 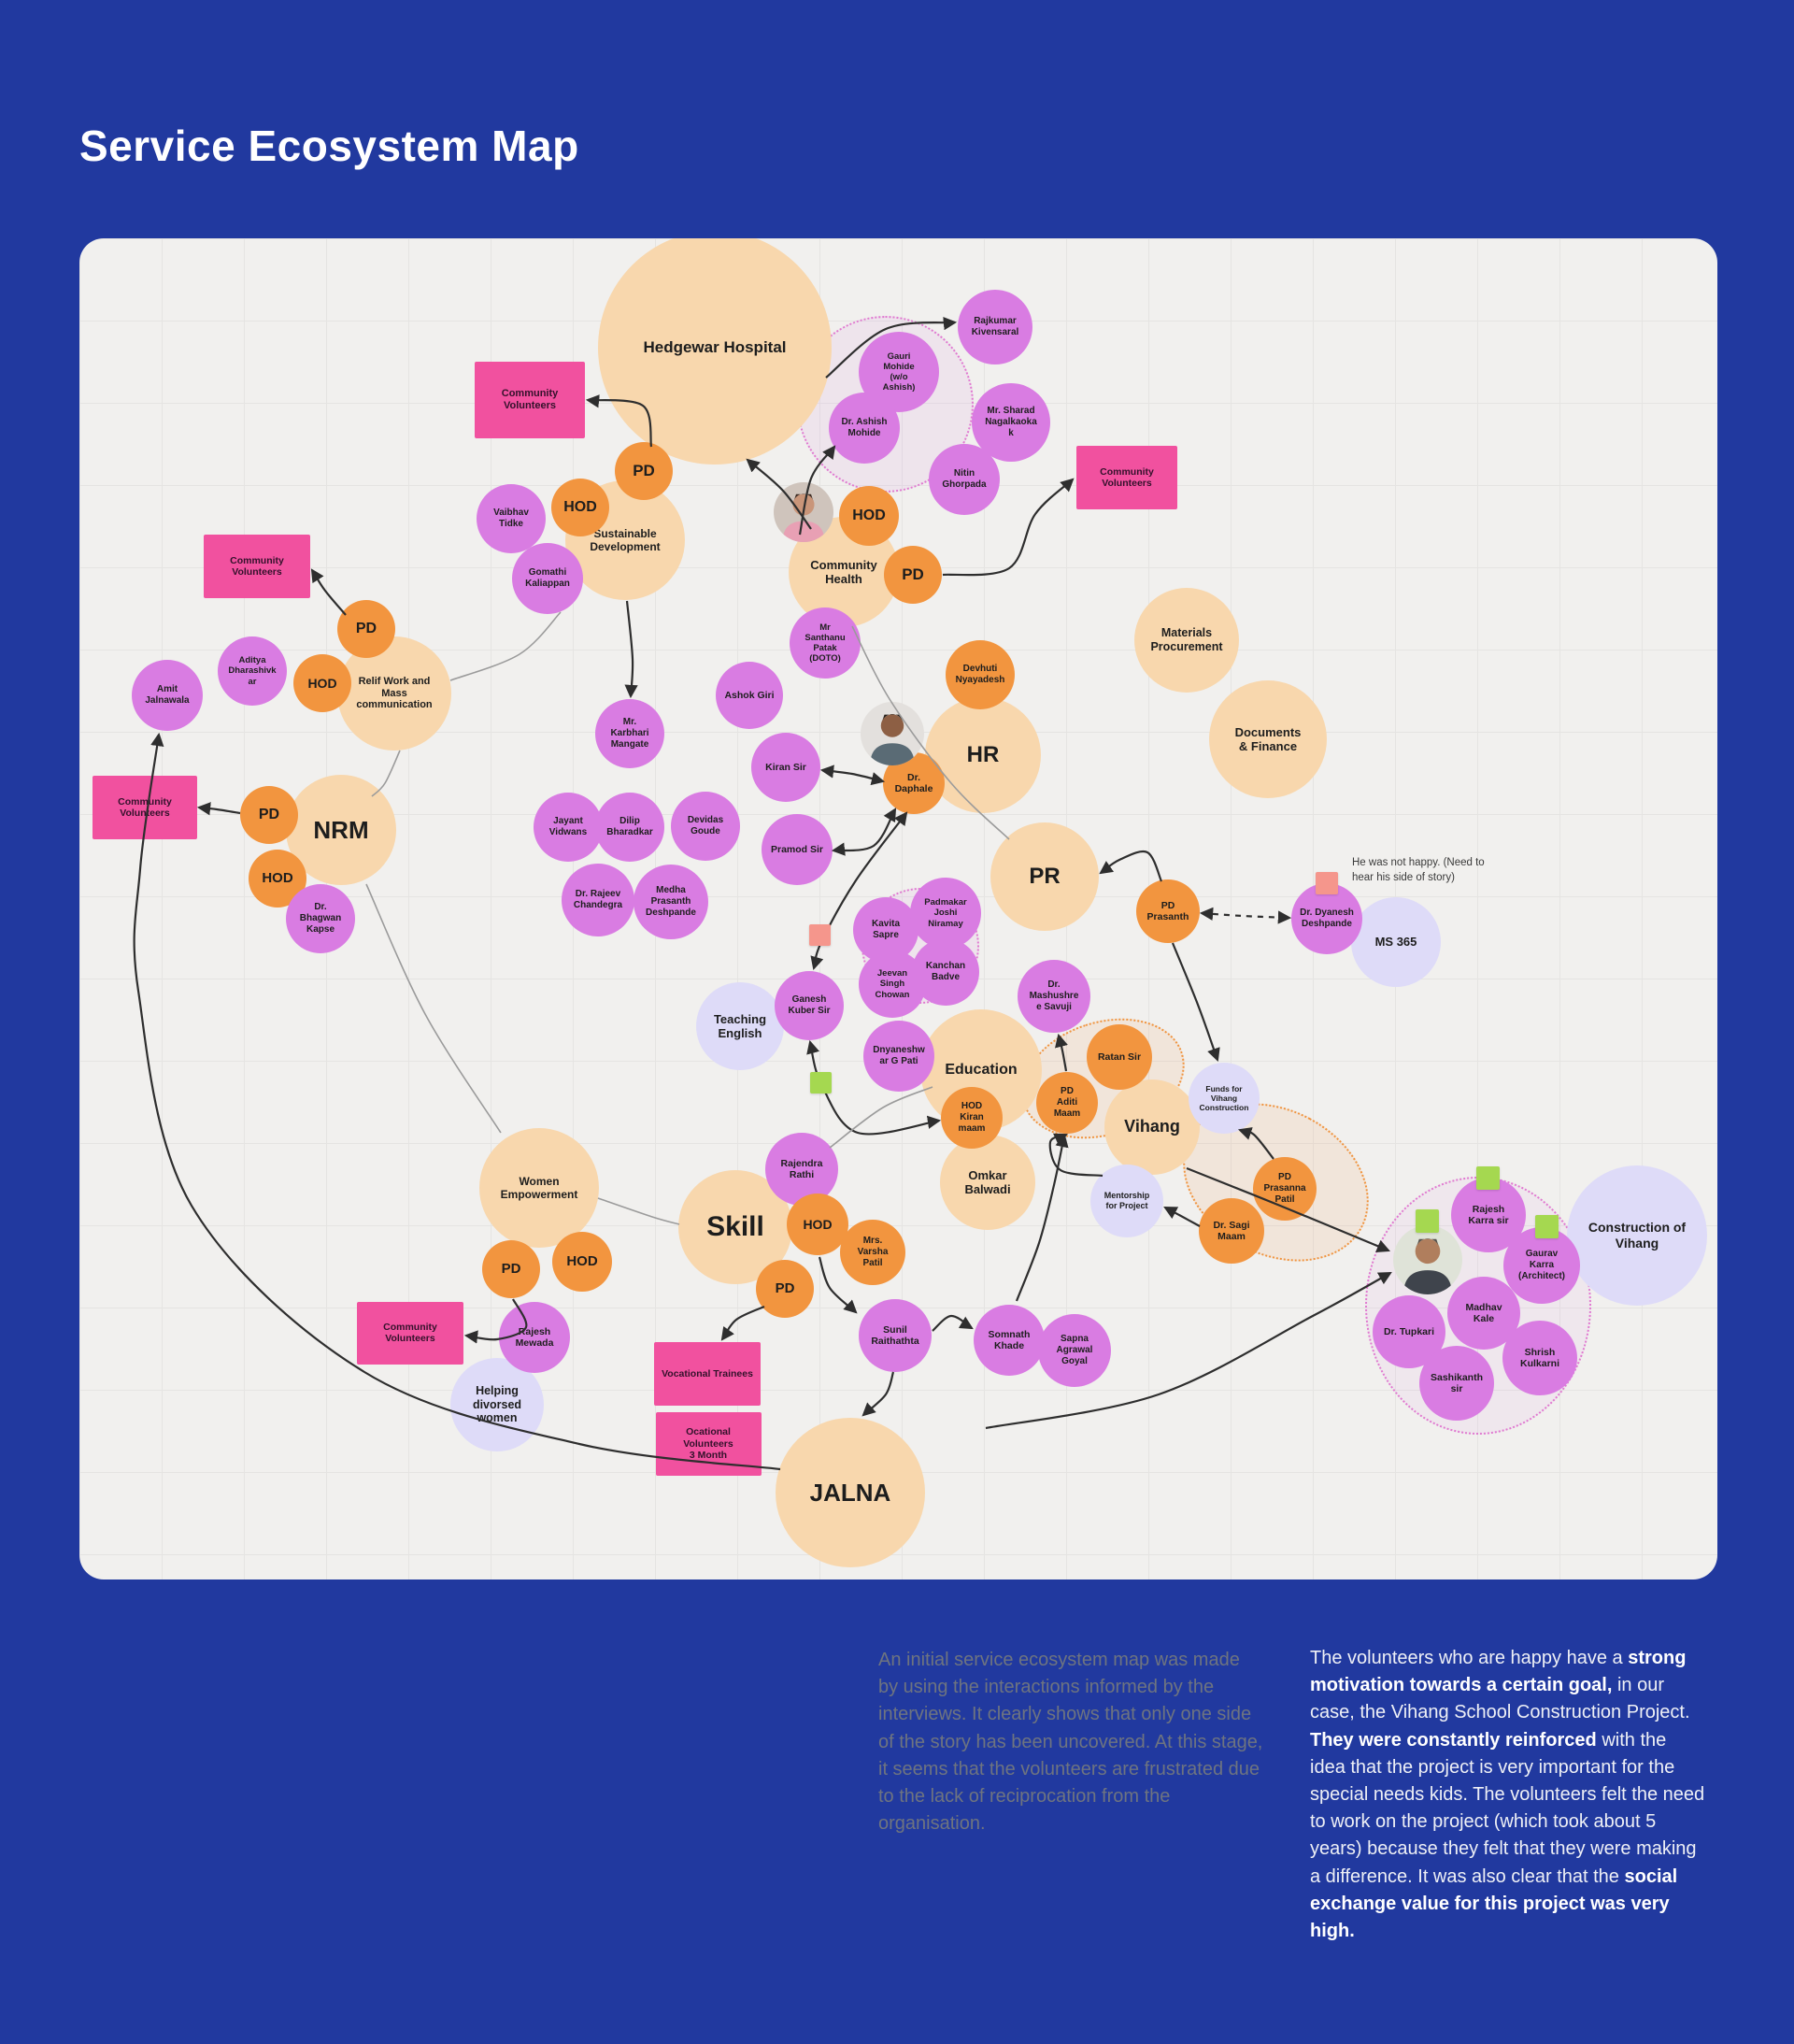 I want to click on hod-sustdev: HOD, so click(x=580, y=508).